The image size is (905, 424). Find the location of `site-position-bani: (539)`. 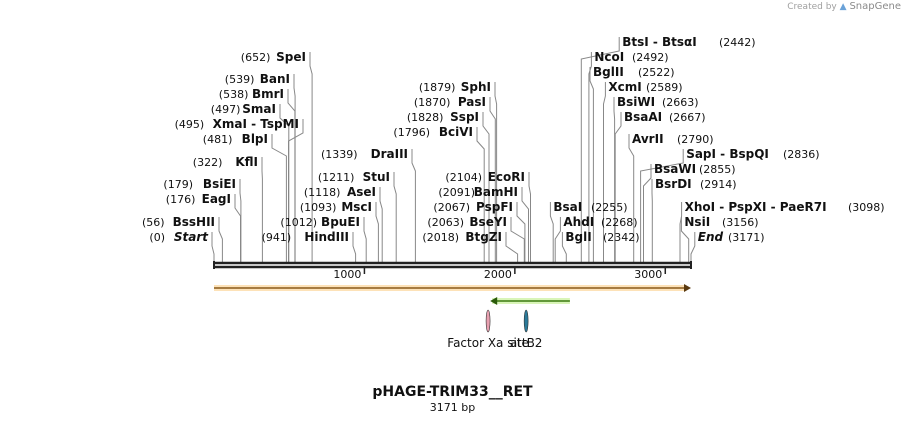

site-position-bani: (539) is located at coordinates (240, 79).